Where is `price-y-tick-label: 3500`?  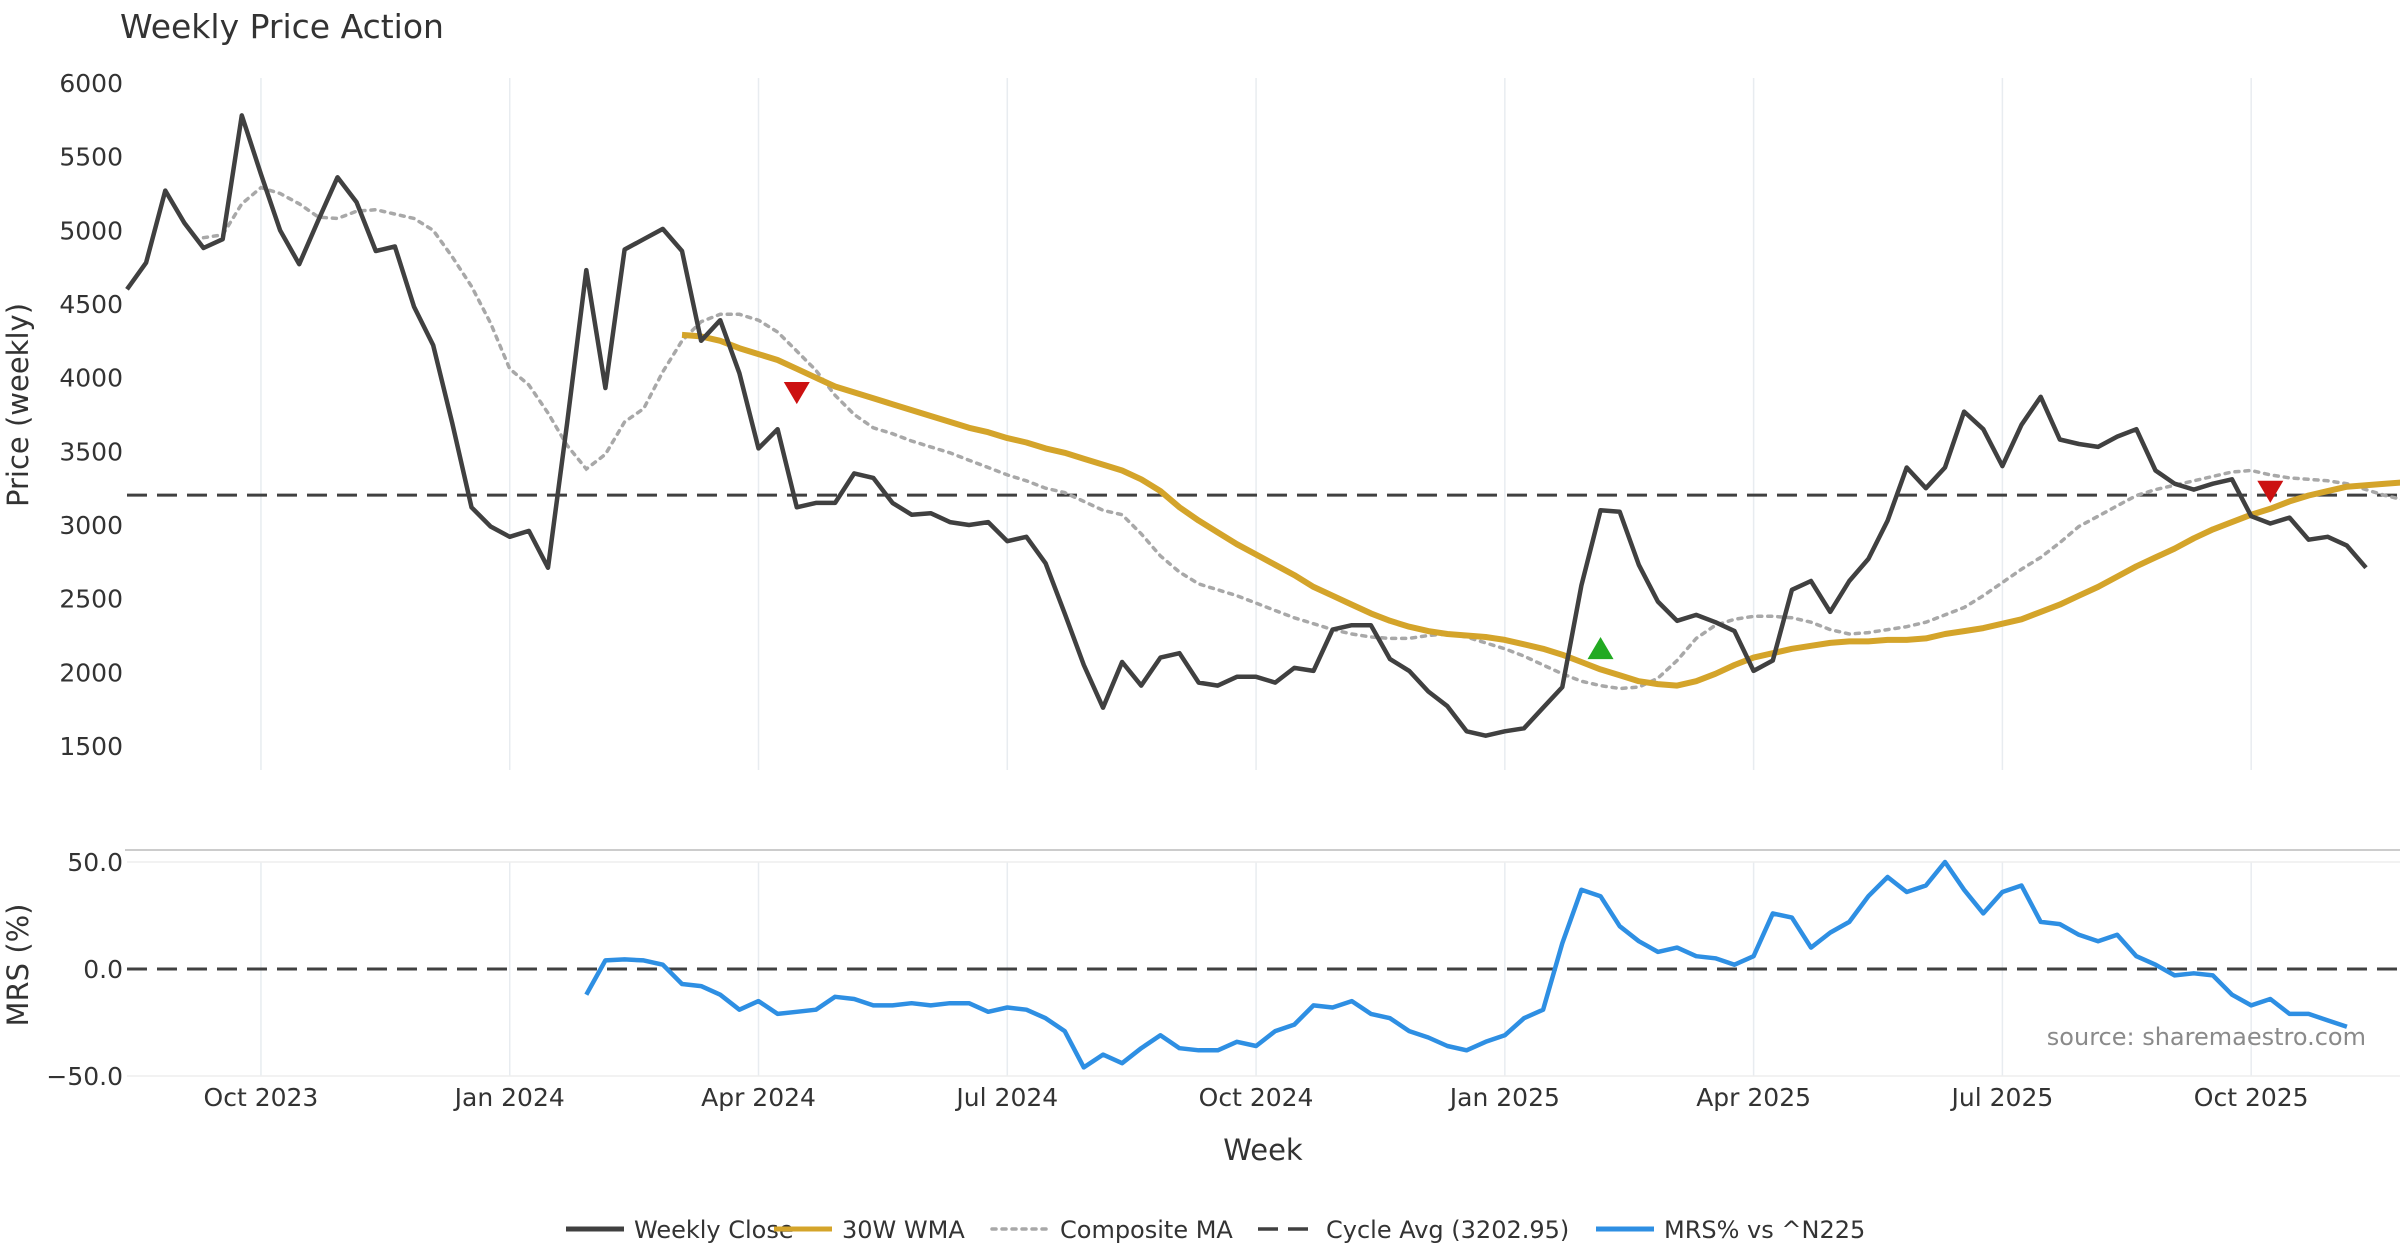
price-y-tick-label: 3500 is located at coordinates (91, 451).